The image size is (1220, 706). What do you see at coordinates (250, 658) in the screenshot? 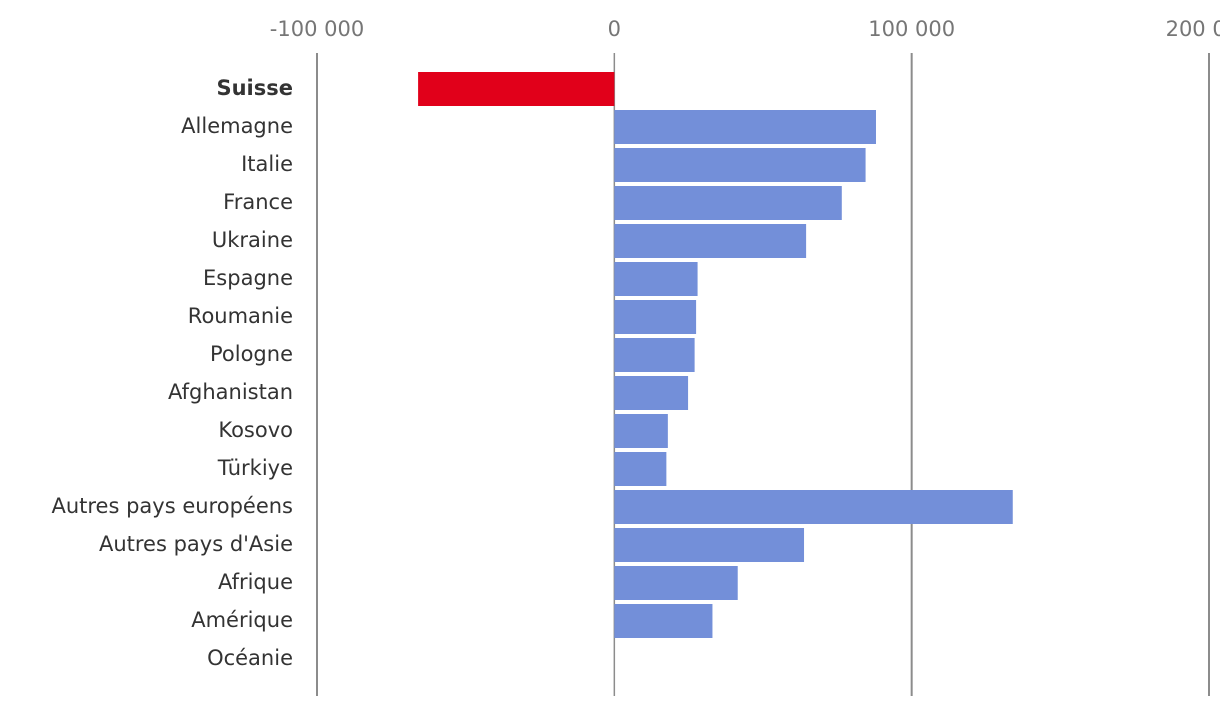
I see `category-label: Océanie` at bounding box center [250, 658].